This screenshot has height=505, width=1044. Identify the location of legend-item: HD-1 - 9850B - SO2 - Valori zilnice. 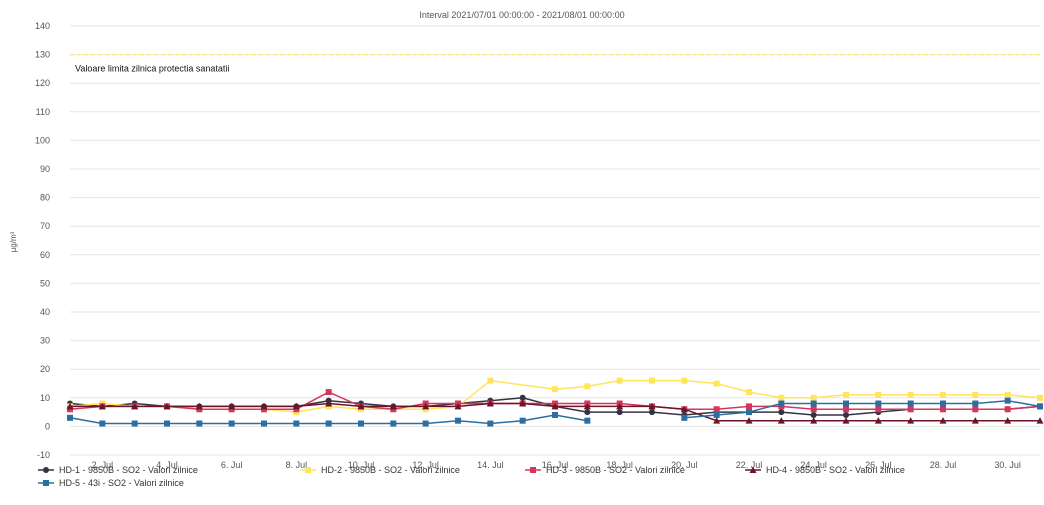
(118, 470).